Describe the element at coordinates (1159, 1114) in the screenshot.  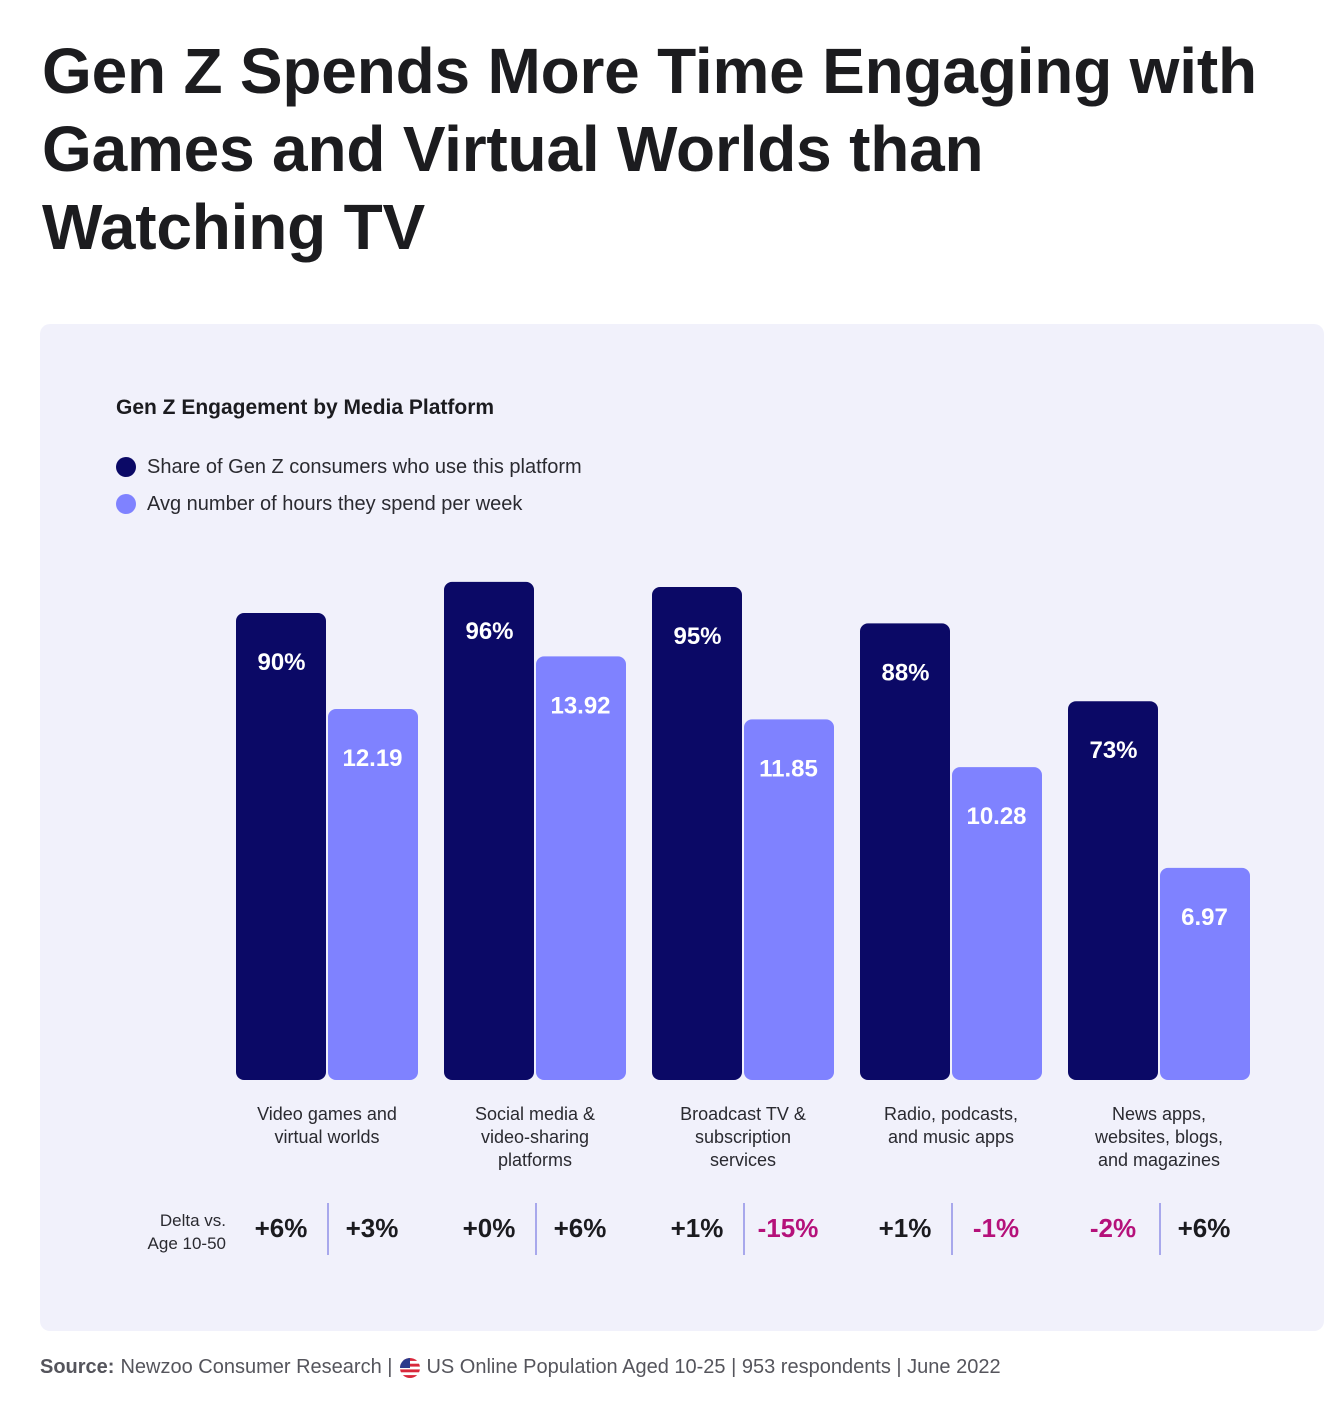
I see `category-label-line: News apps,` at that location.